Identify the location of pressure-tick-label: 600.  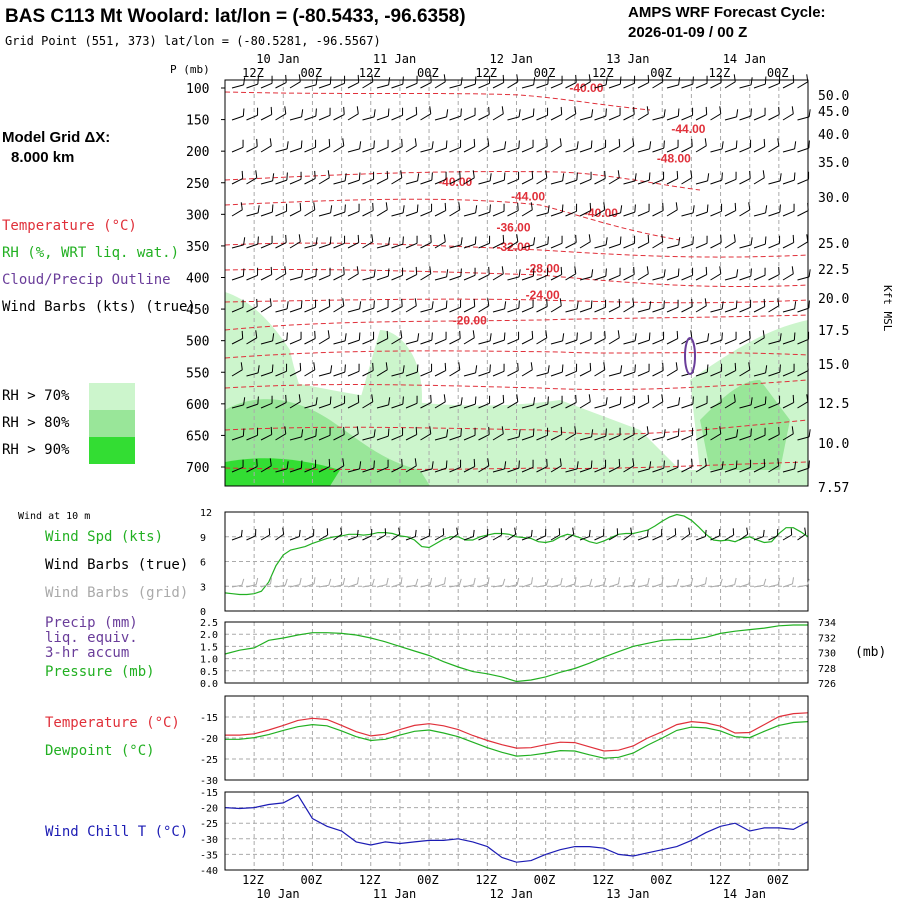
(197, 405).